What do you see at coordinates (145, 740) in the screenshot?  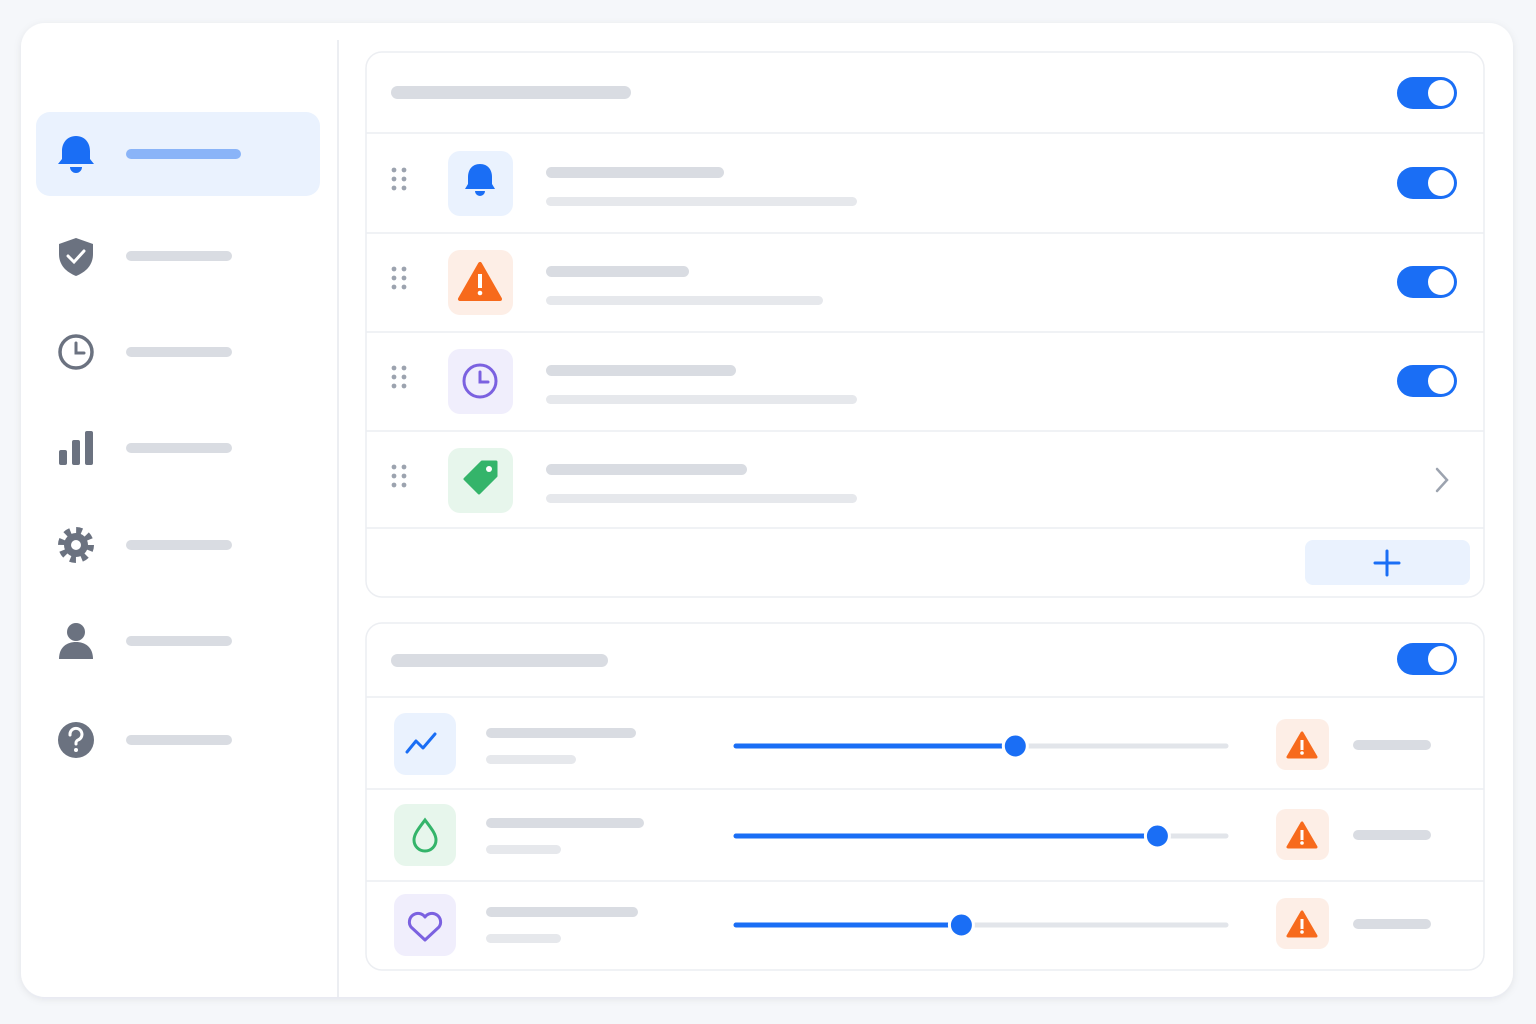 I see `nav-item-help` at bounding box center [145, 740].